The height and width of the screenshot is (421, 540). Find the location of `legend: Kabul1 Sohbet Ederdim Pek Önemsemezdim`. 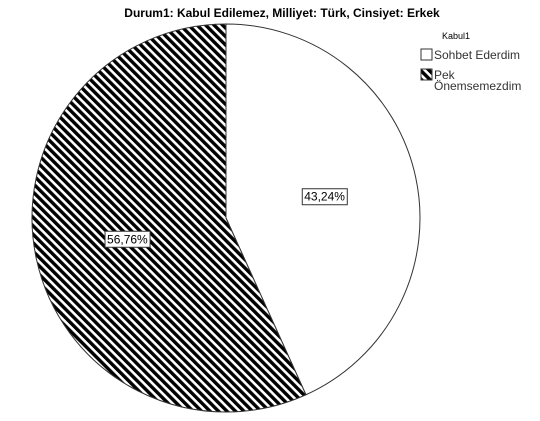

legend: Kabul1 Sohbet Ederdim Pek Önemsemezdim is located at coordinates (470, 62).